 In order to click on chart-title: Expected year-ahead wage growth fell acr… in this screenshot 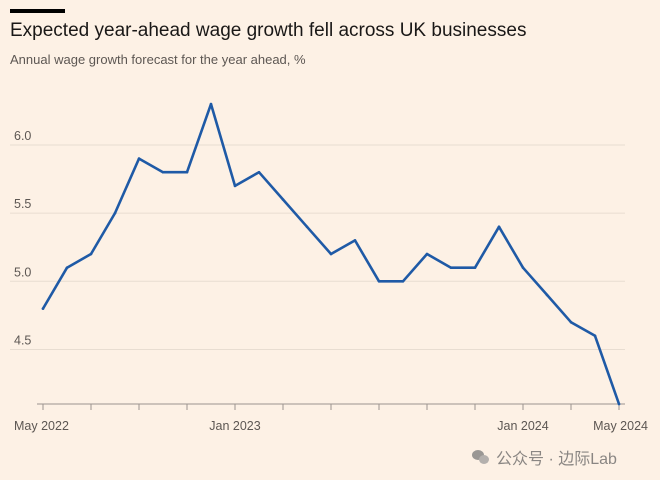, I will do `click(268, 30)`.